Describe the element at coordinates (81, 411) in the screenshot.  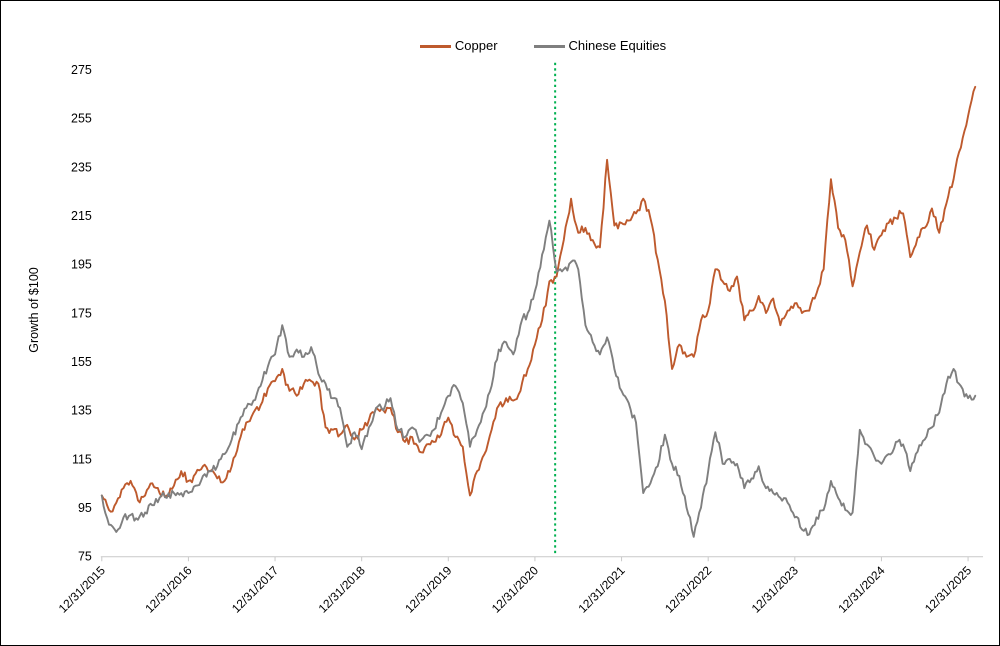
I see `y-tick-label: 135` at that location.